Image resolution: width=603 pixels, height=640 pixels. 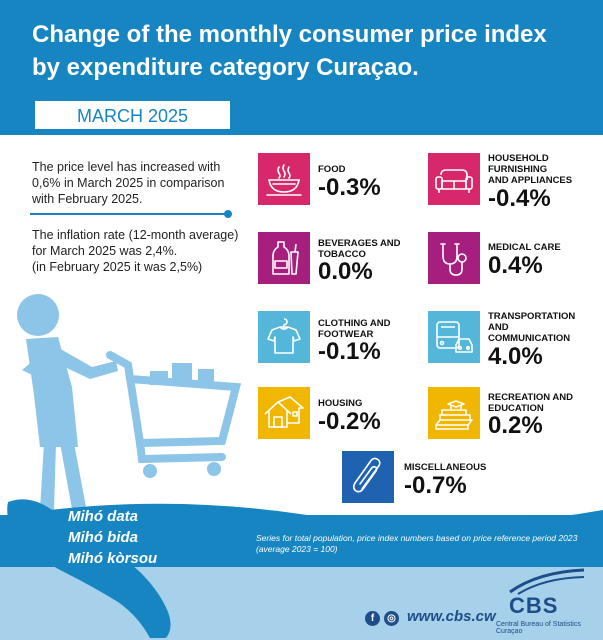 What do you see at coordinates (332, 169) in the screenshot?
I see `food-label: FOOD` at bounding box center [332, 169].